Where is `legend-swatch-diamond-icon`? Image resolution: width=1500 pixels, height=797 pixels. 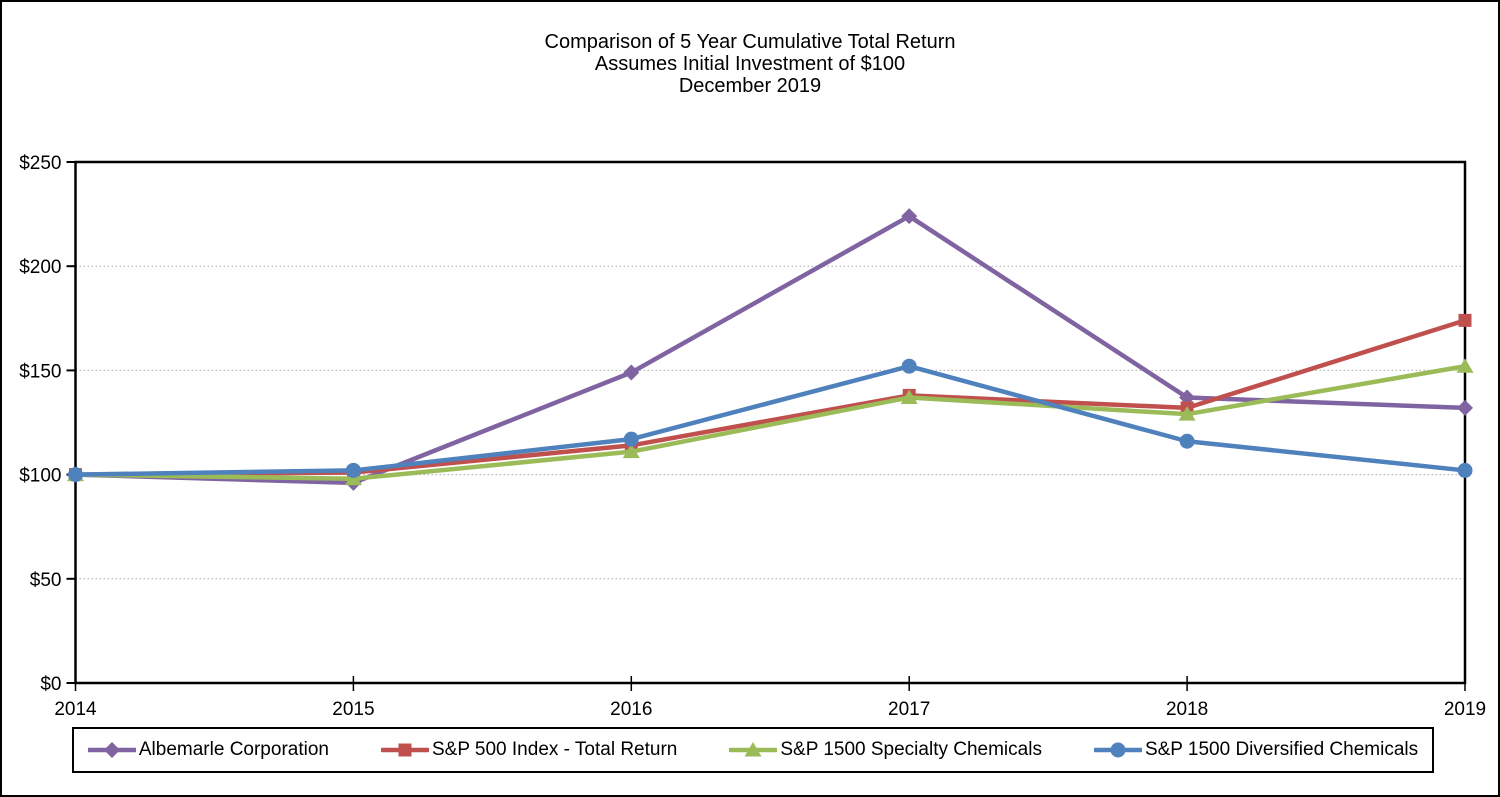 legend-swatch-diamond-icon is located at coordinates (111, 750).